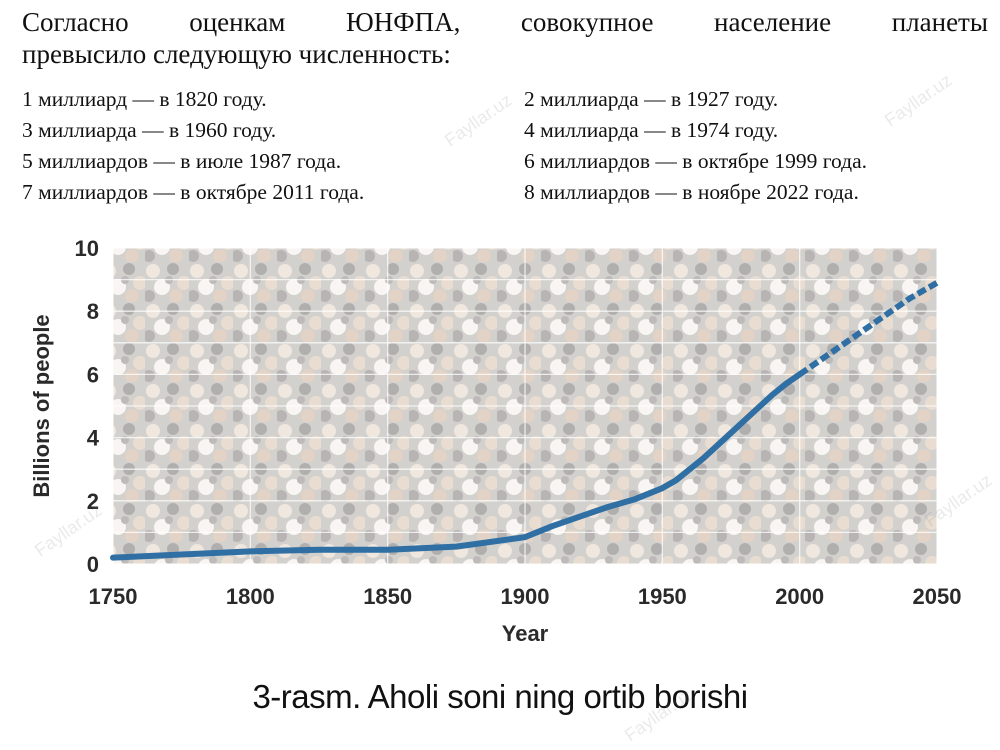  Describe the element at coordinates (93, 311) in the screenshot. I see `y-tick-label: 8` at that location.